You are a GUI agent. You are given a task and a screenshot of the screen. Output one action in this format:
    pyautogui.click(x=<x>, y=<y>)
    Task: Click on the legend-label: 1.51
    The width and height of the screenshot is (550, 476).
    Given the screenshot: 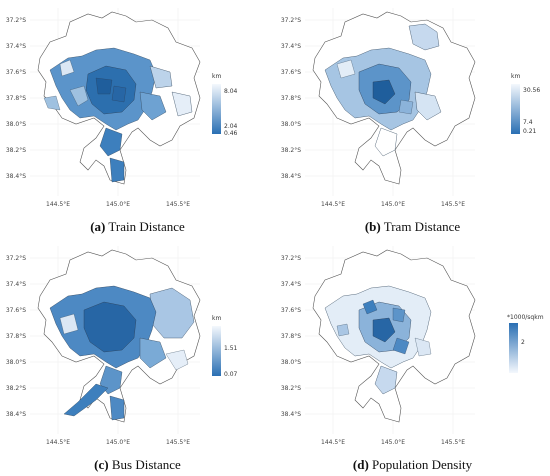 What is the action you would take?
    pyautogui.click(x=231, y=348)
    